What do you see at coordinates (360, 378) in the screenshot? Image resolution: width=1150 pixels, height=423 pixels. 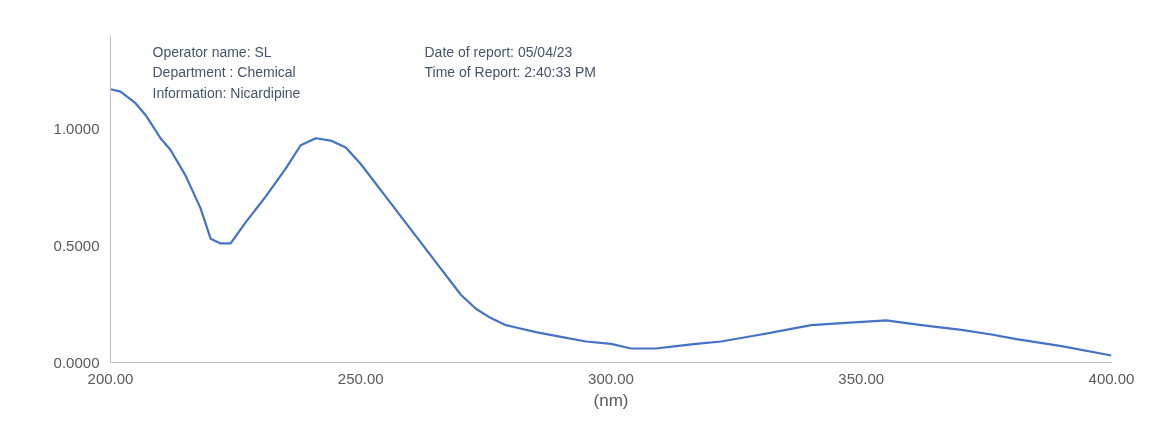 I see `x-tick-label: 250.00` at bounding box center [360, 378].